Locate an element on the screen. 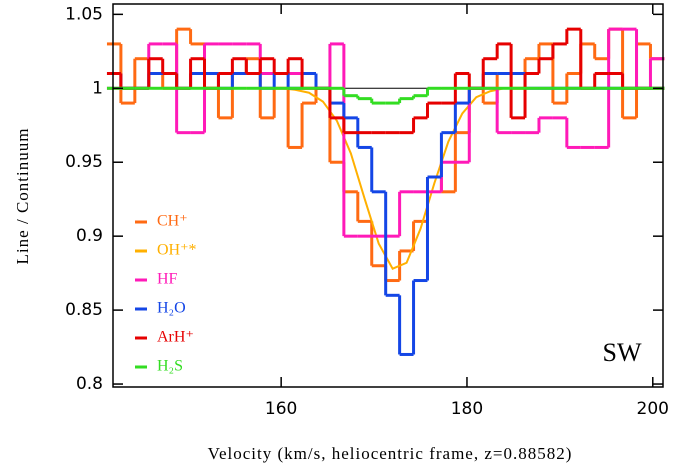  y-tick-label: 1 is located at coordinates (97, 88).